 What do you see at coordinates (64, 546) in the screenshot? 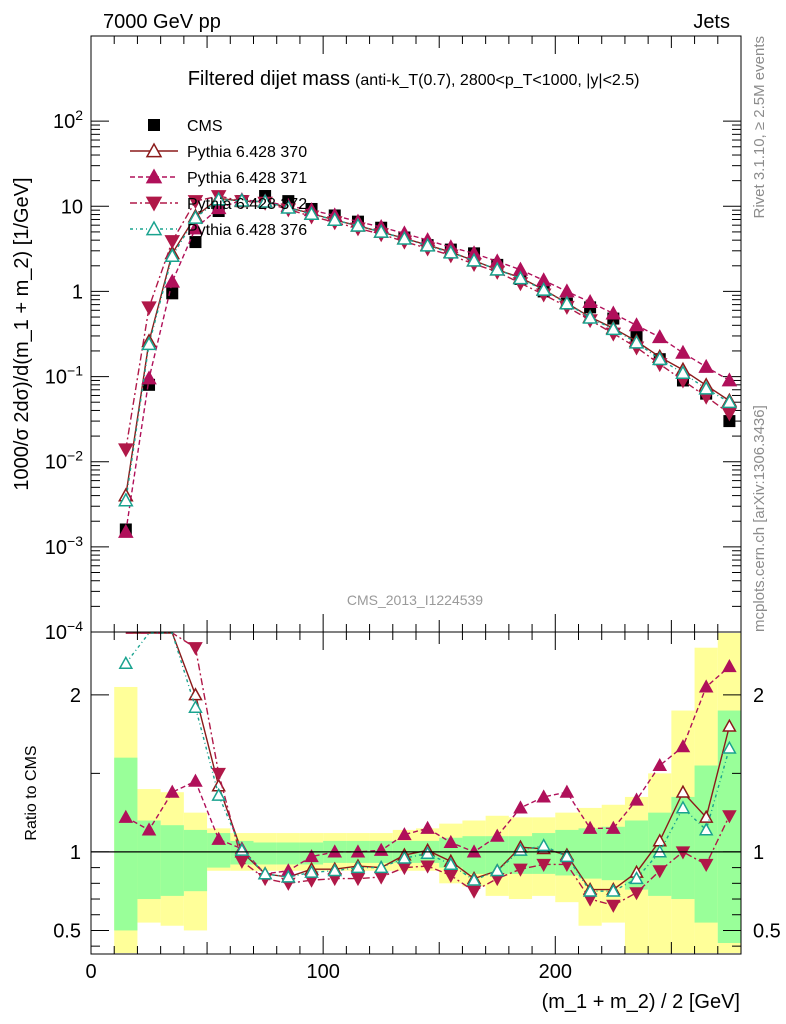
I see `y-tick-label: 10⁻³` at bounding box center [64, 546].